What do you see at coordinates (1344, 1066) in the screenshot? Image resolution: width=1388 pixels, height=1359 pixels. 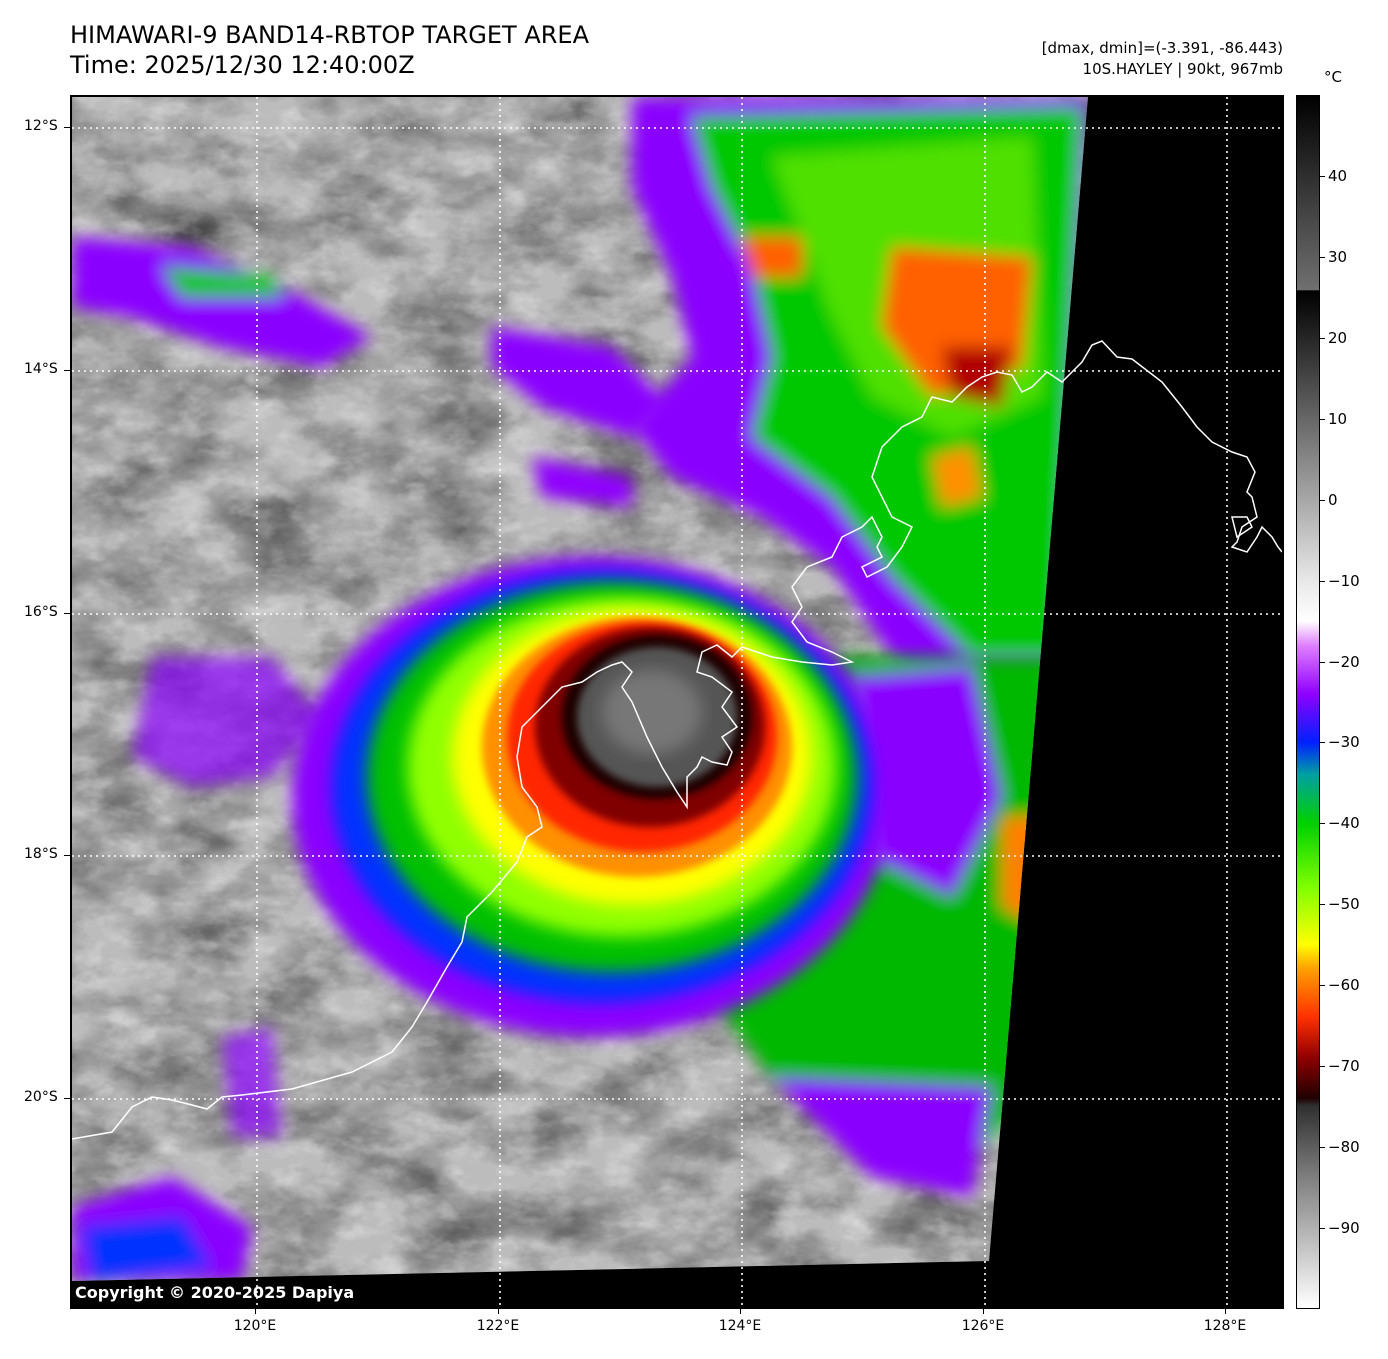 I see `colorbar-label: −70` at bounding box center [1344, 1066].